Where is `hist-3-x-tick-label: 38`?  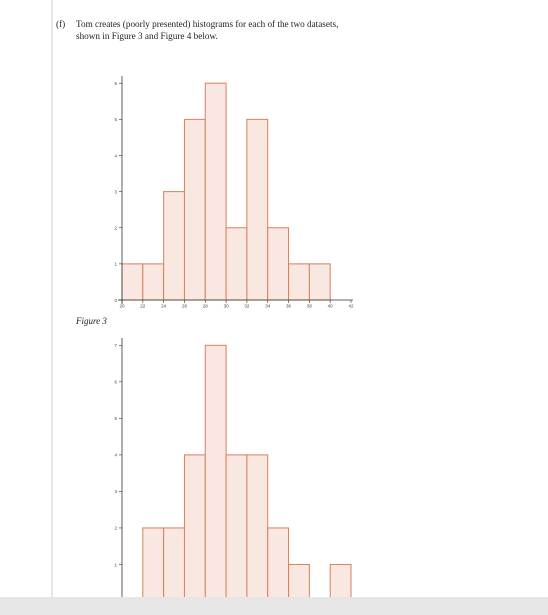 hist-3-x-tick-label: 38 is located at coordinates (310, 306).